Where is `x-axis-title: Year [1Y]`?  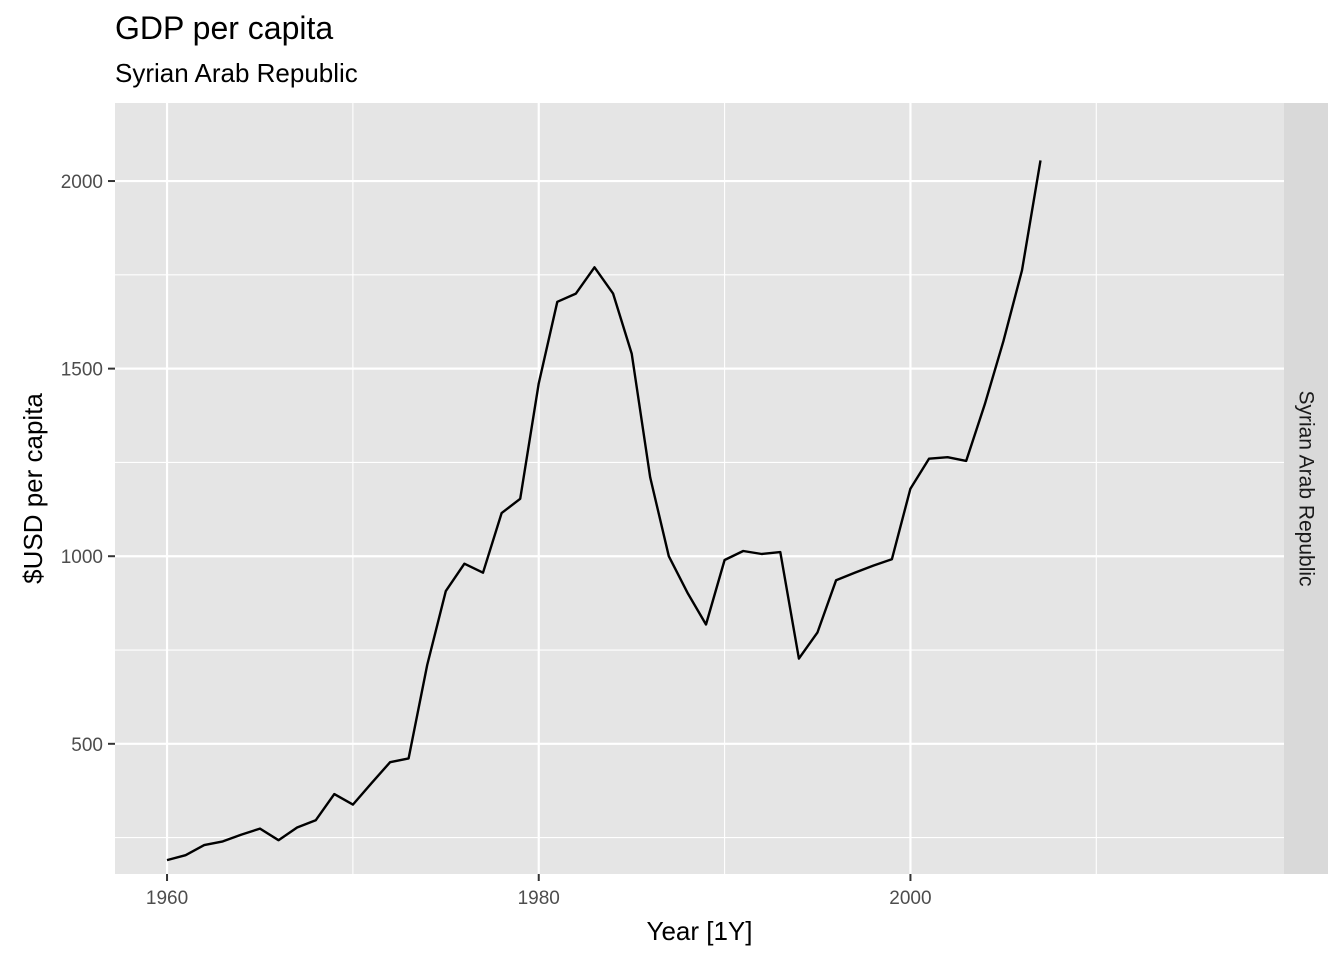
x-axis-title: Year [1Y] is located at coordinates (699, 931).